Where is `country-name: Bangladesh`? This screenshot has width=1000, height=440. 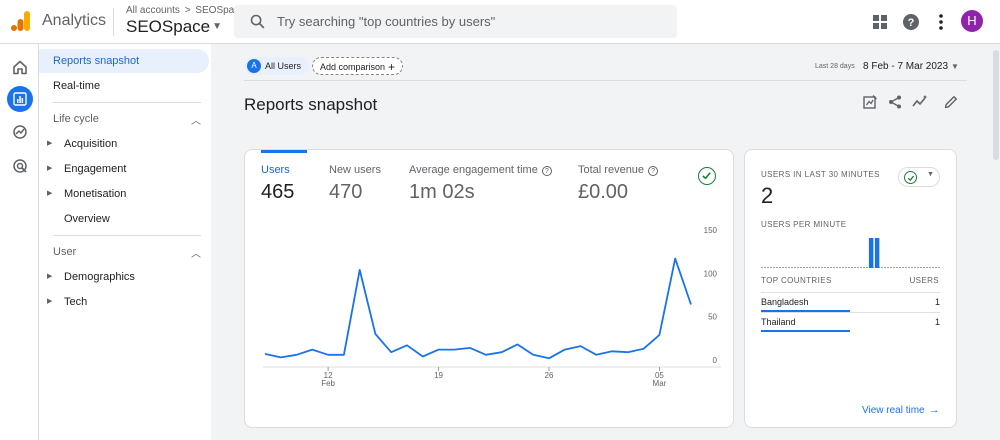
country-name: Bangladesh is located at coordinates (785, 302).